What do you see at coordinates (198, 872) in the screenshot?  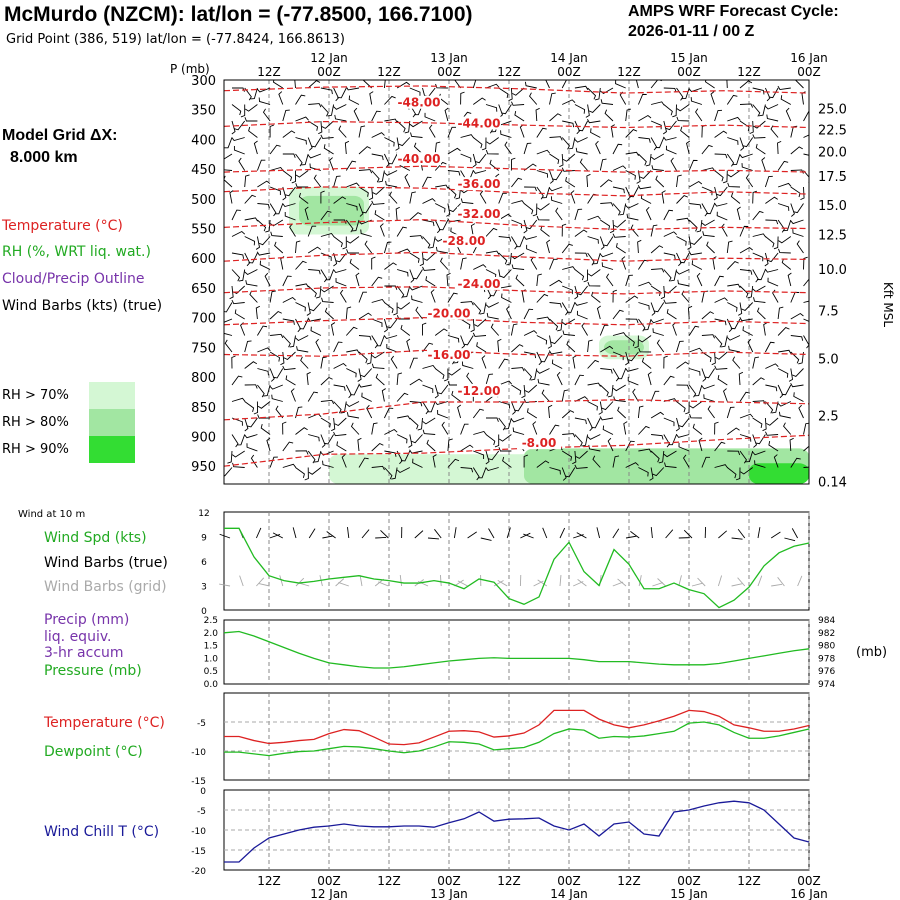 I see `chill-tick-label: -20` at bounding box center [198, 872].